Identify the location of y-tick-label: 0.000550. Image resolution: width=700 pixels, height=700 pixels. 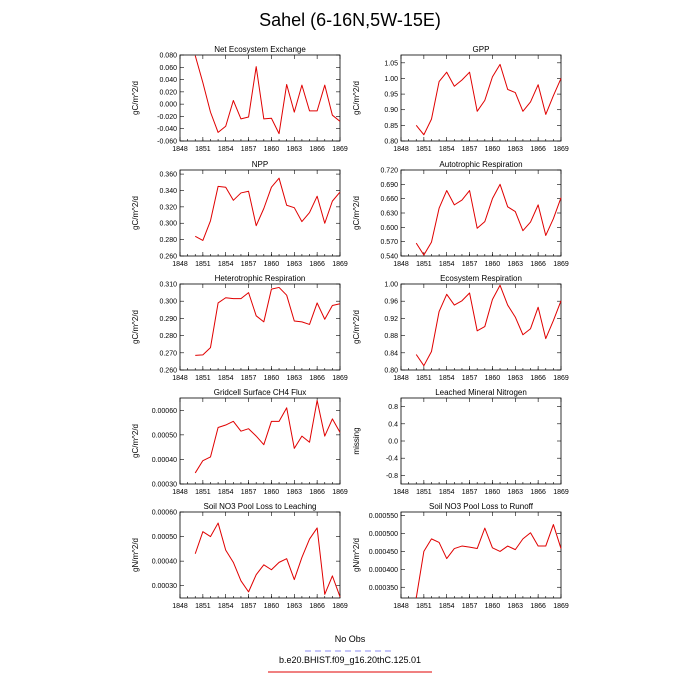
(383, 516).